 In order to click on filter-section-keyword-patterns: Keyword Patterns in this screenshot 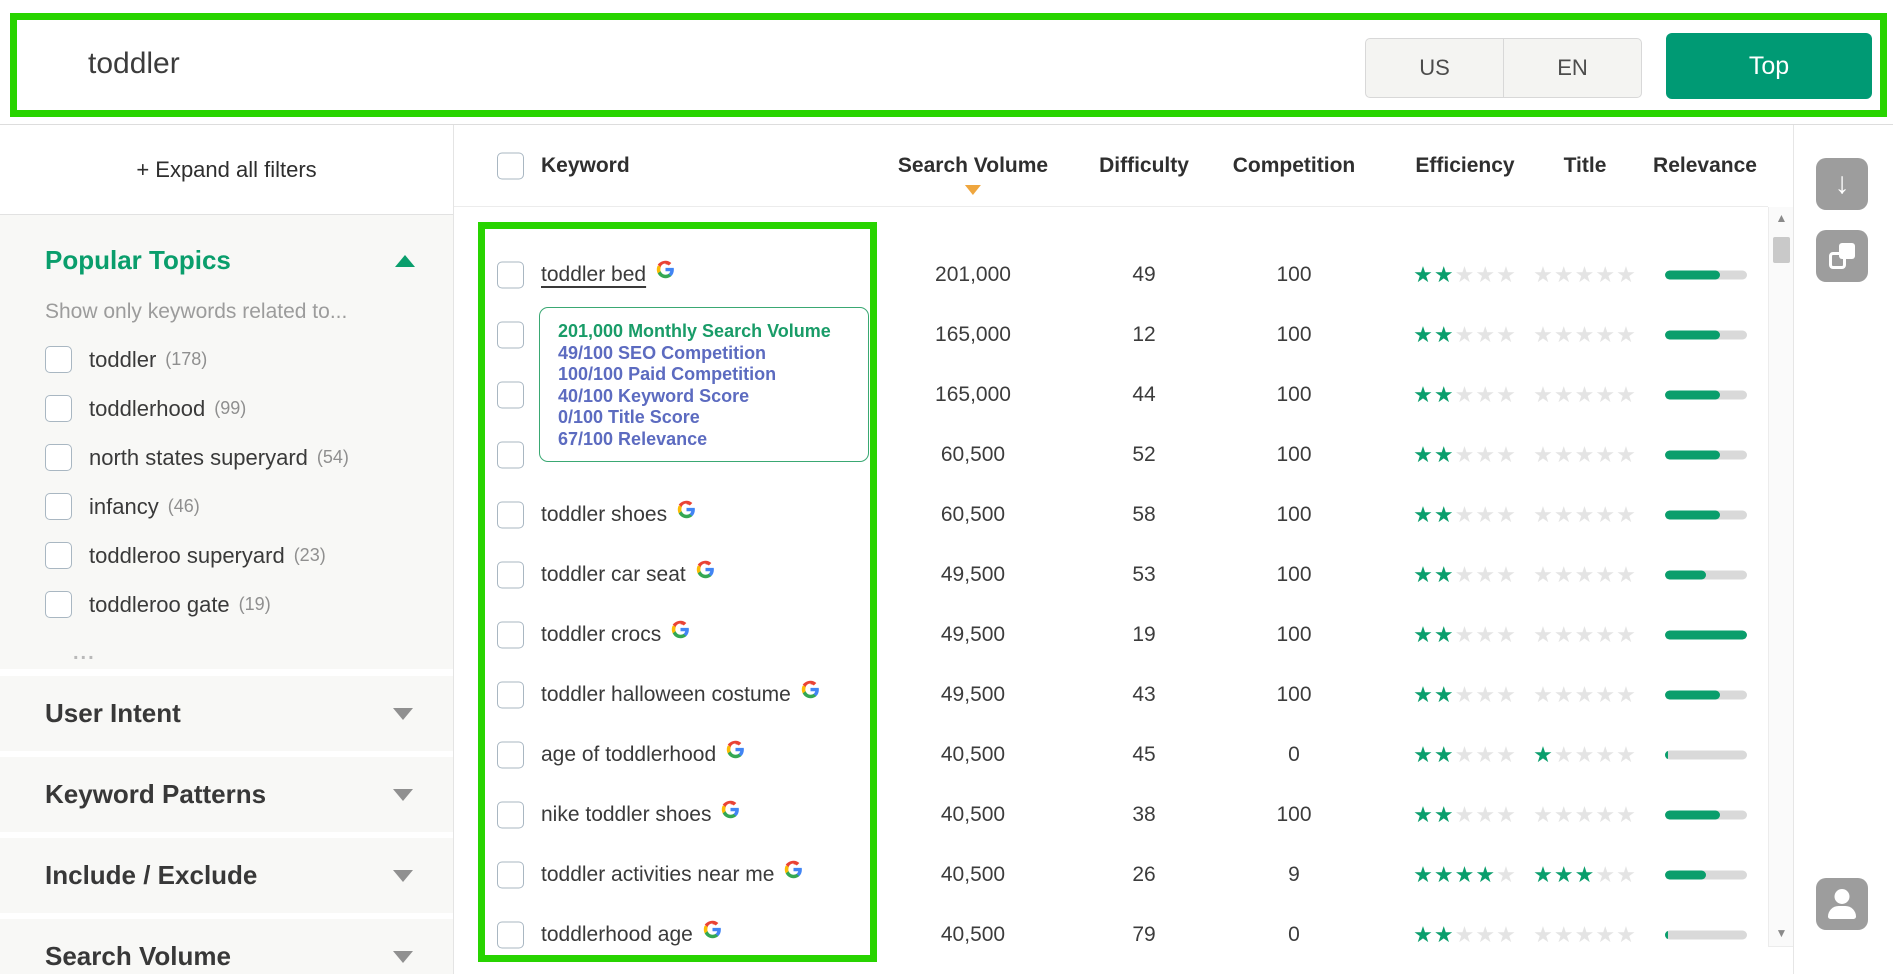, I will do `click(226, 794)`.